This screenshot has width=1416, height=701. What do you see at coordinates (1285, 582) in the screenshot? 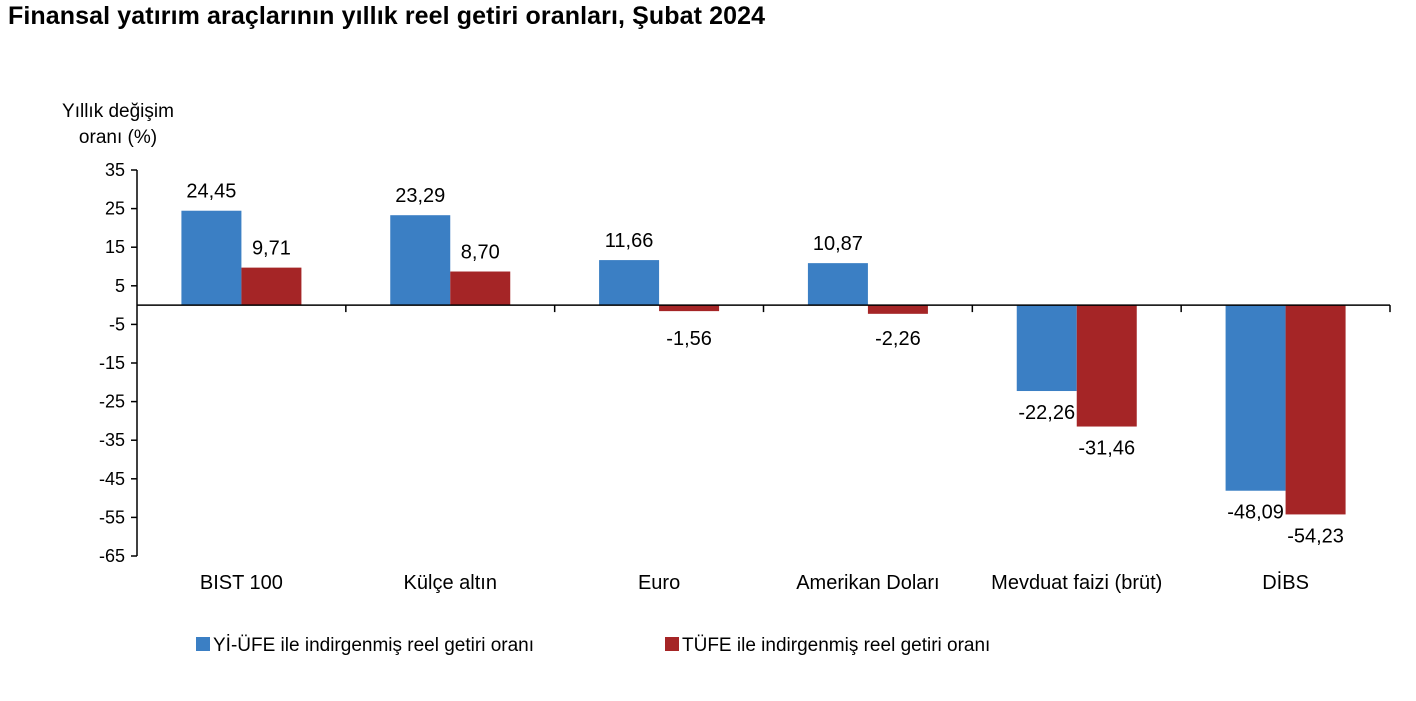
I see `category-label: DİBS` at bounding box center [1285, 582].